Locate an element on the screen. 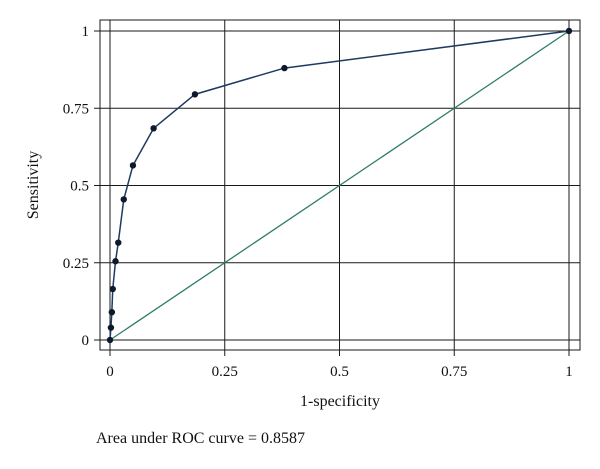  y-axis-title: Sensitivity is located at coordinates (33, 185).